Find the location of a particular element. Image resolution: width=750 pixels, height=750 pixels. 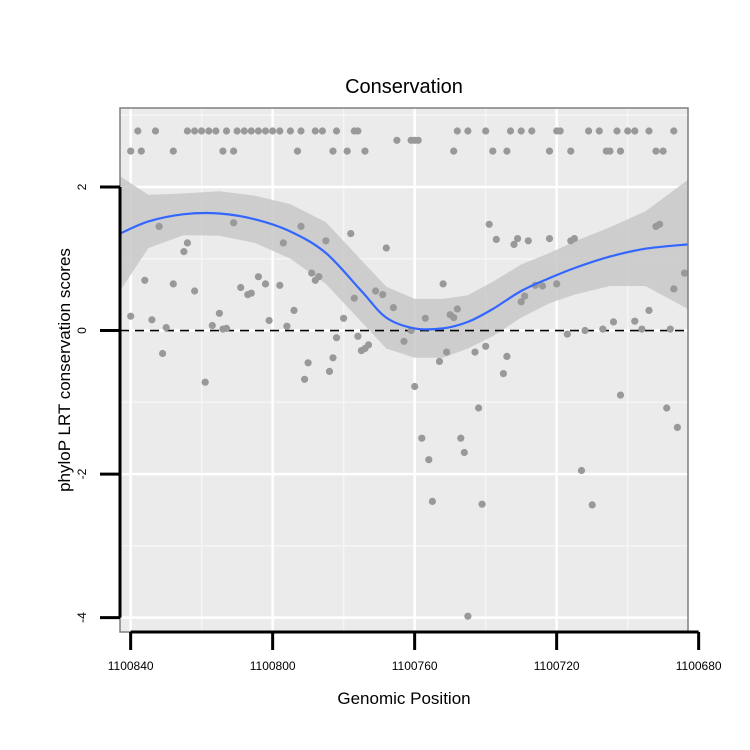

y-tick-label: 0 is located at coordinates (82, 330).